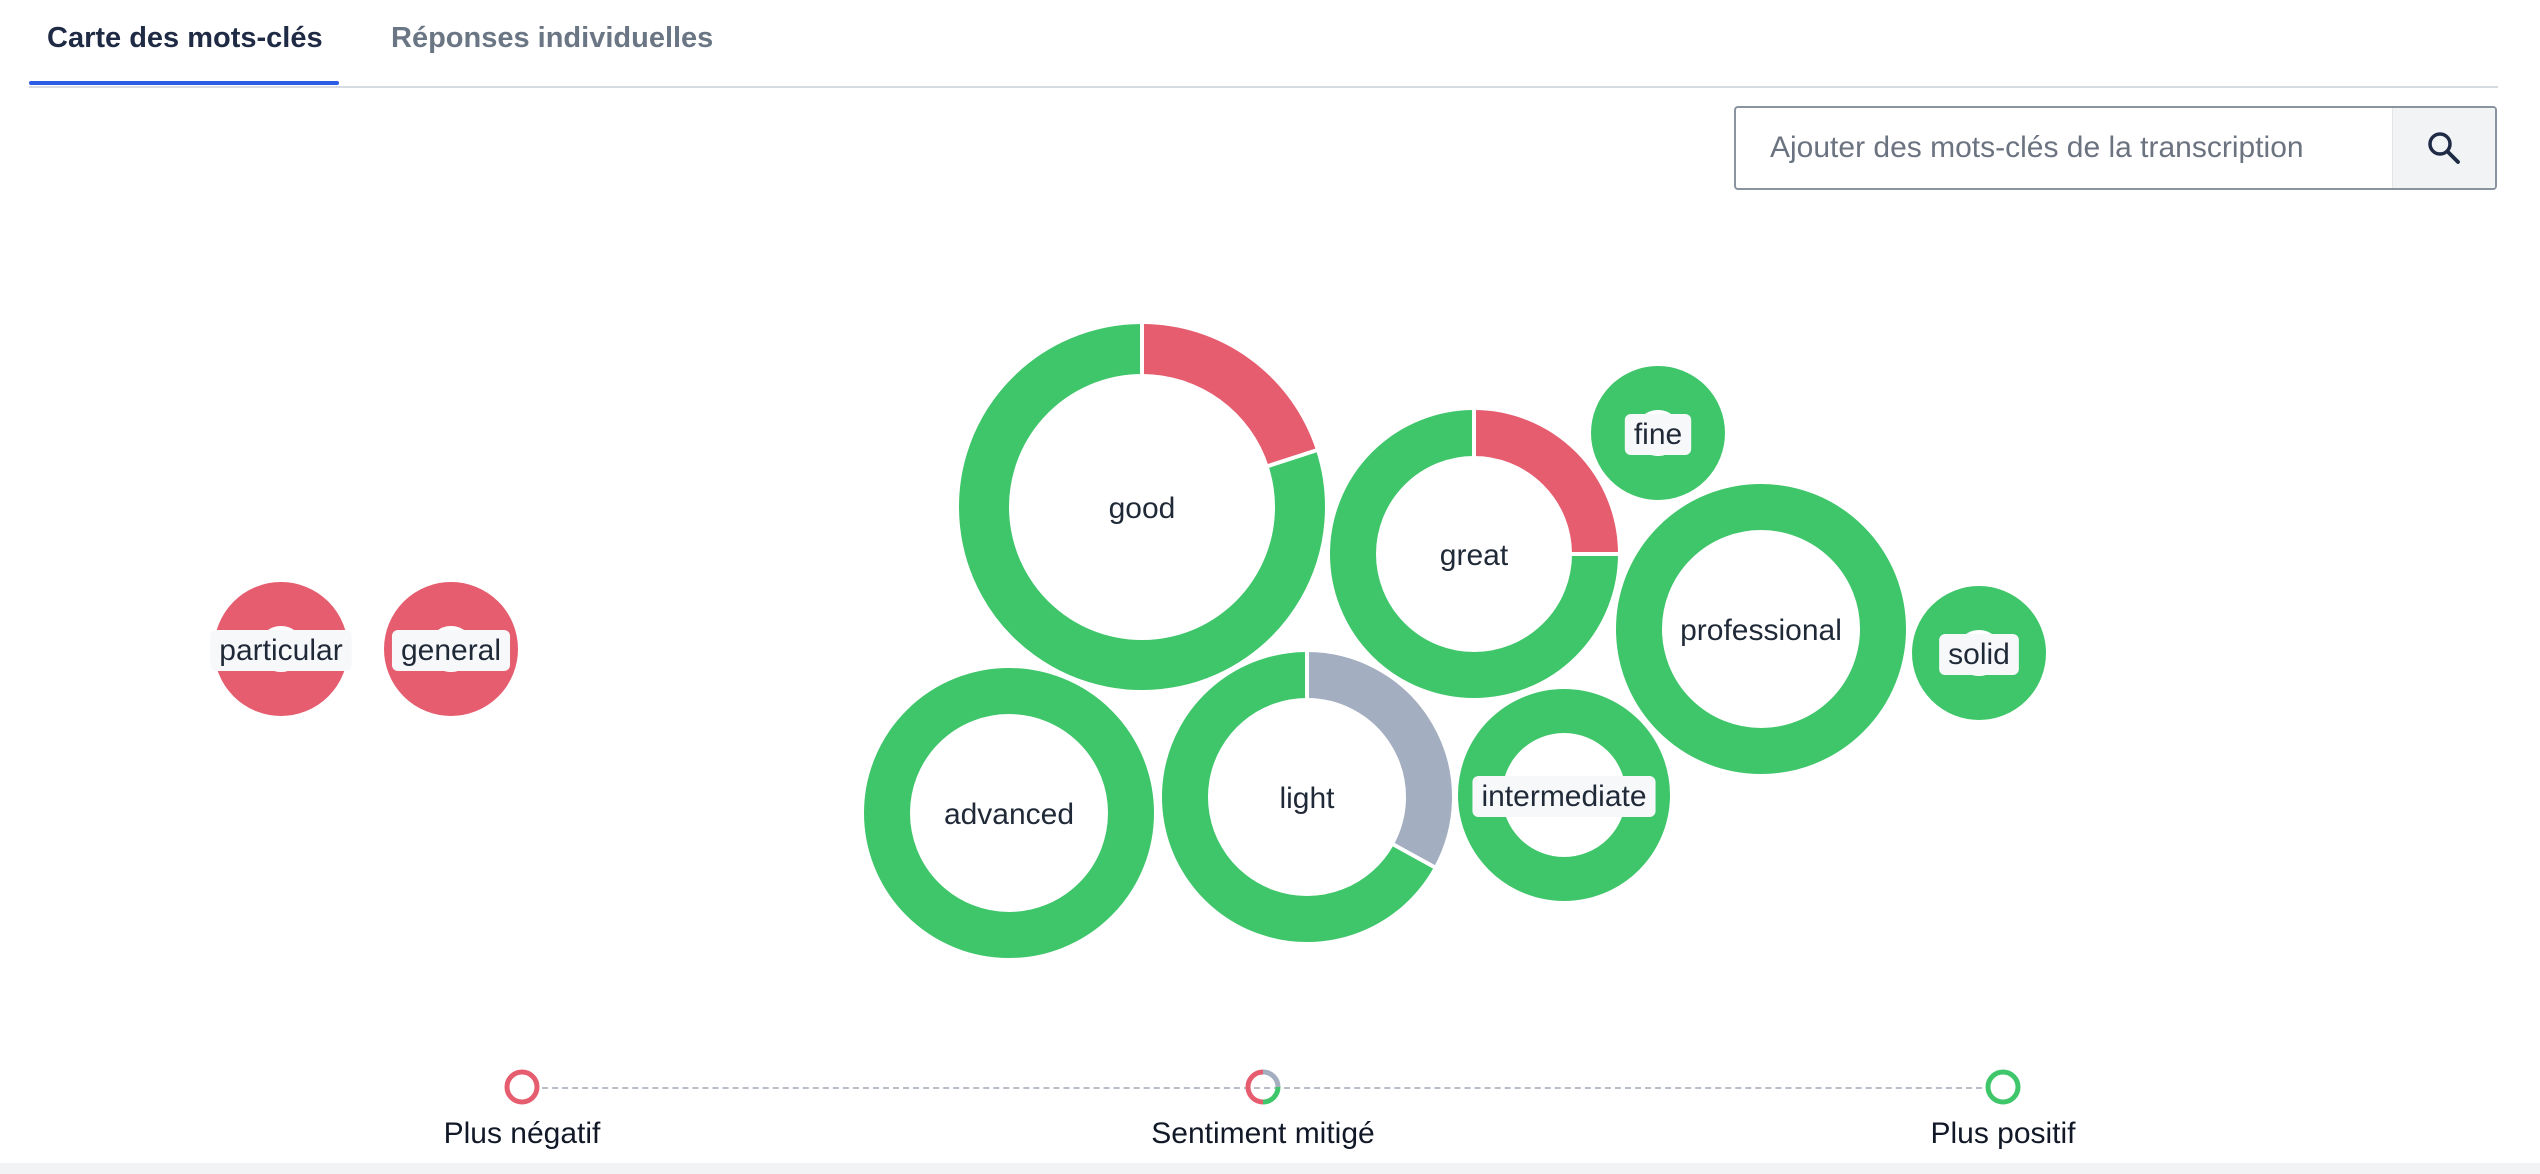  I want to click on keyword-search, so click(2115, 148).